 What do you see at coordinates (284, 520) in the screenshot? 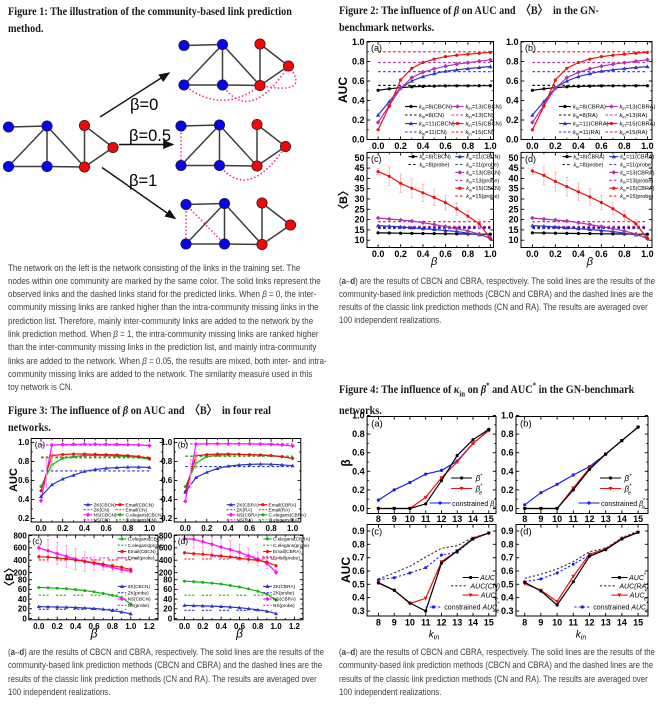
I see `svg-text: C.elegans(RA)` at bounding box center [284, 520].